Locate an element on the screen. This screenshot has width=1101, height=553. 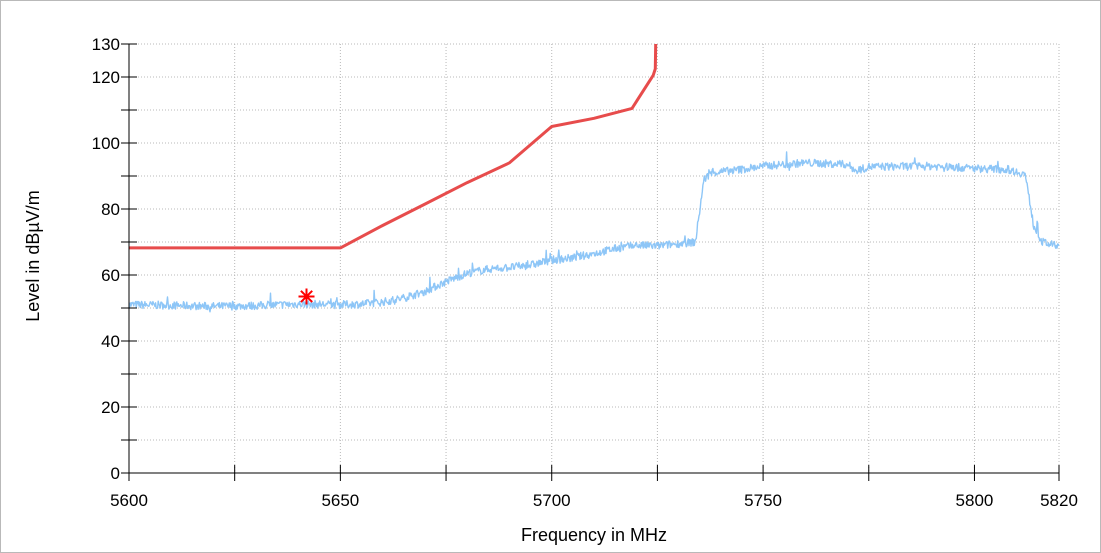
x-axis-label: Frequency in MHz is located at coordinates (594, 535).